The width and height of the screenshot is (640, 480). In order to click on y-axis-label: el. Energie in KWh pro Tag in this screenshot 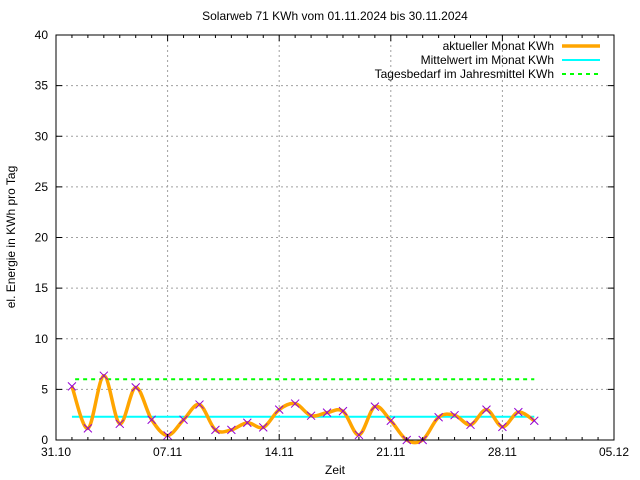, I will do `click(11, 237)`.